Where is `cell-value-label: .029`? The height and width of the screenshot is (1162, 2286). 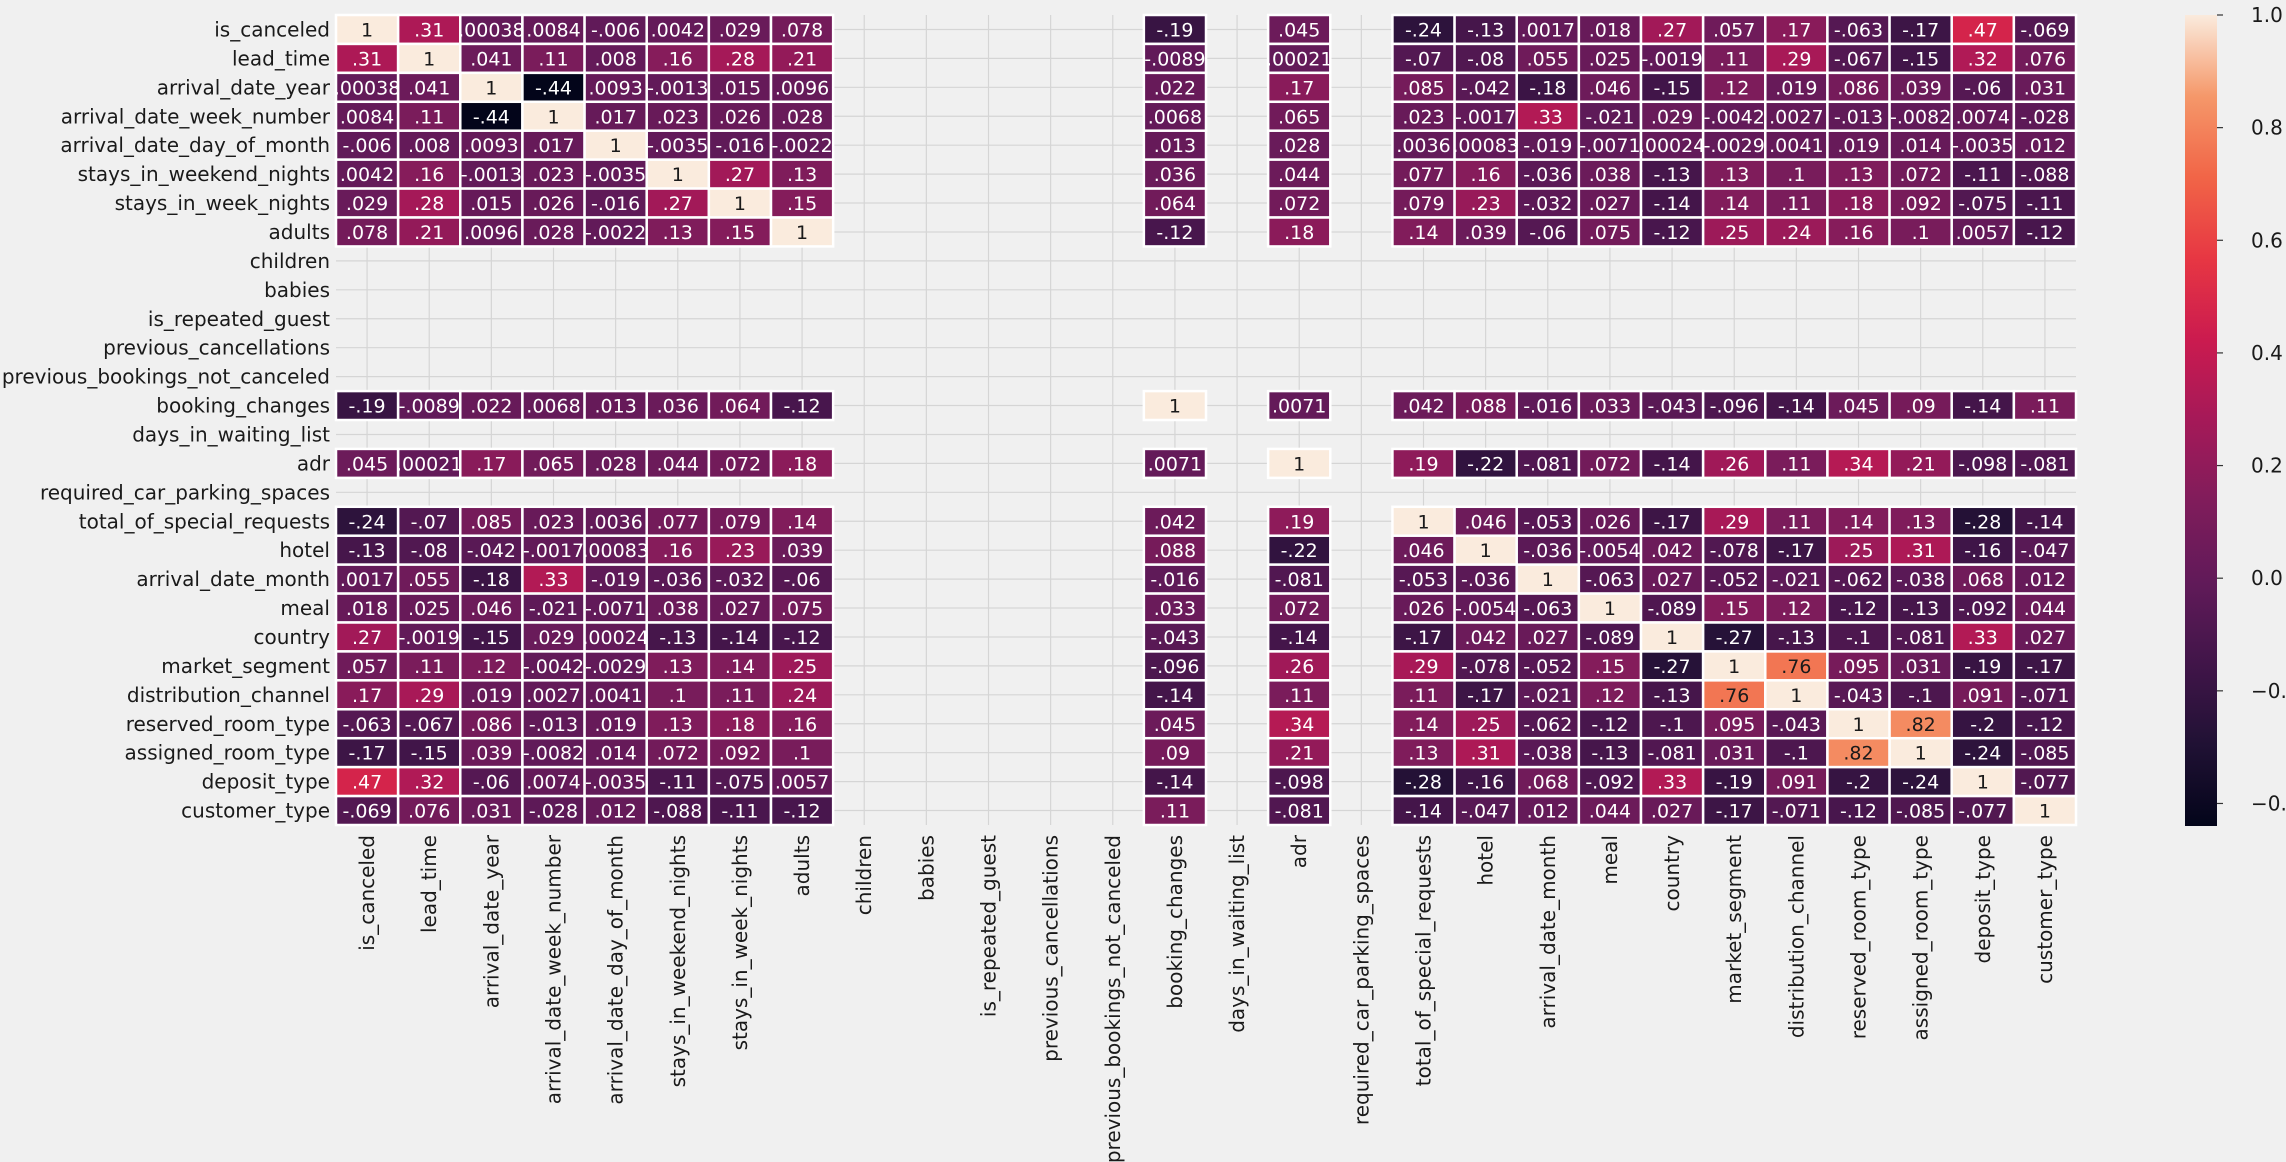 cell-value-label: .029 is located at coordinates (553, 638).